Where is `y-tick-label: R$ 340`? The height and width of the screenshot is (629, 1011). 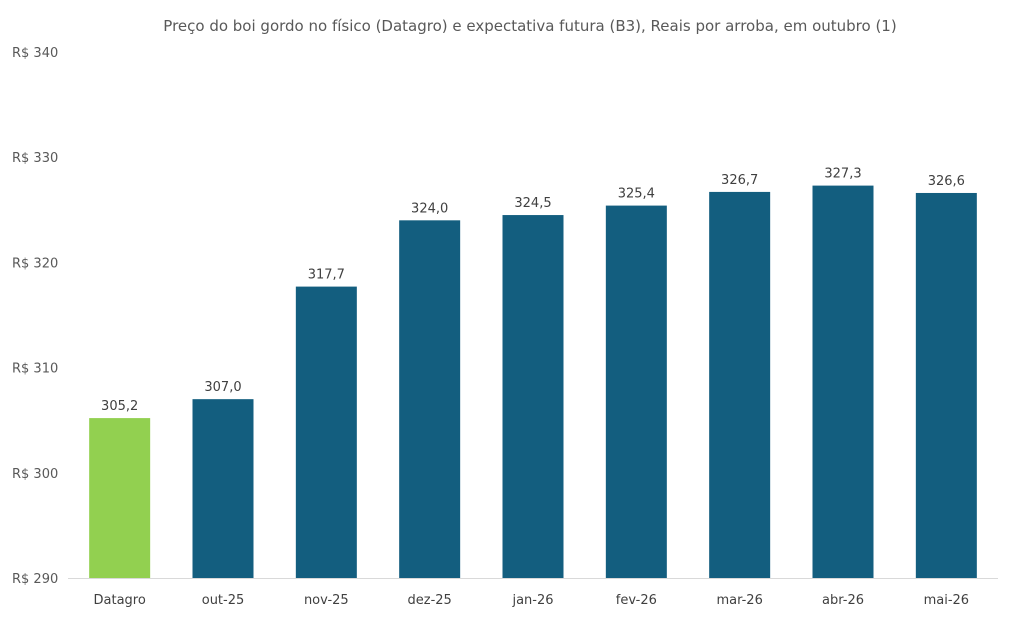
y-tick-label: R$ 340 is located at coordinates (35, 53).